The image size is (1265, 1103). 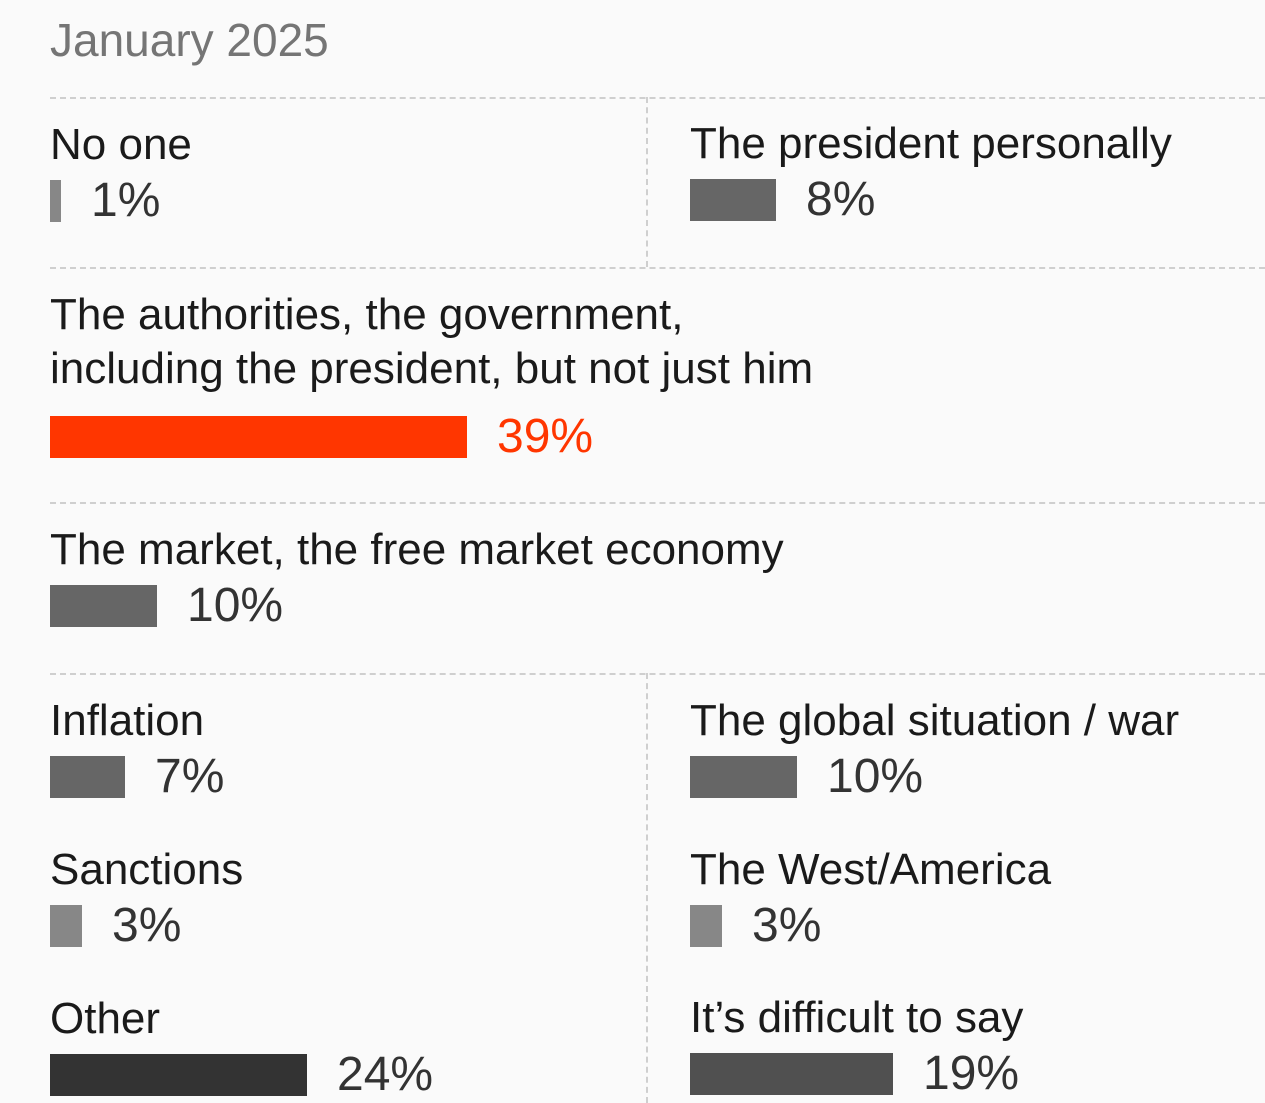 What do you see at coordinates (190, 776) in the screenshot?
I see `bar-value-label: 7%` at bounding box center [190, 776].